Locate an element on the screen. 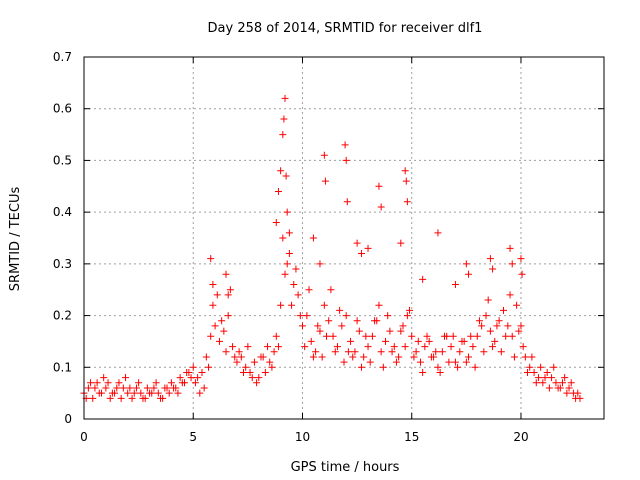  y-tick-label: 0.1 is located at coordinates (62, 367).